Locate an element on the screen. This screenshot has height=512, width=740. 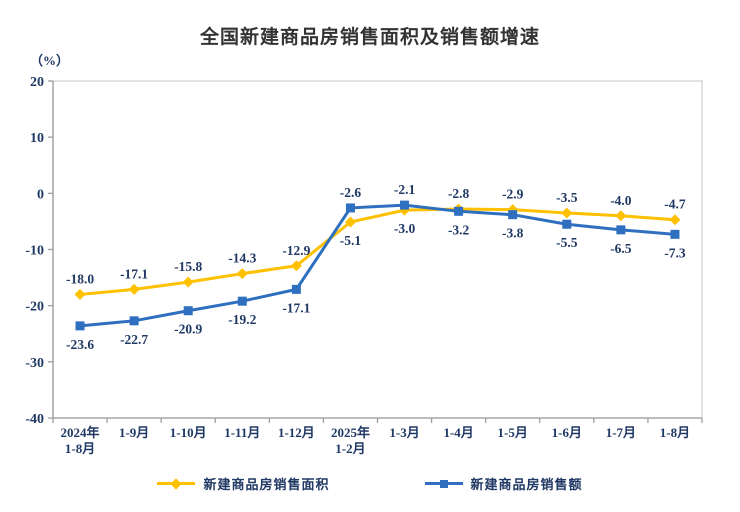
x-tick-label: 1-3月 is located at coordinates (404, 432).